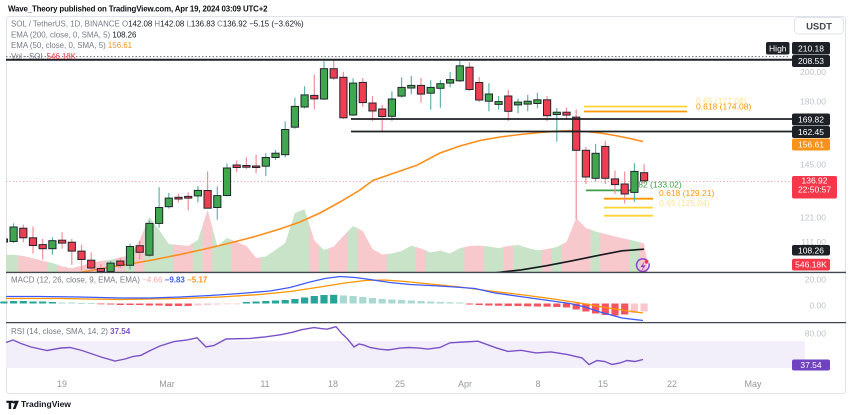  What do you see at coordinates (811, 365) in the screenshot?
I see `svg-text: 37.54` at bounding box center [811, 365].